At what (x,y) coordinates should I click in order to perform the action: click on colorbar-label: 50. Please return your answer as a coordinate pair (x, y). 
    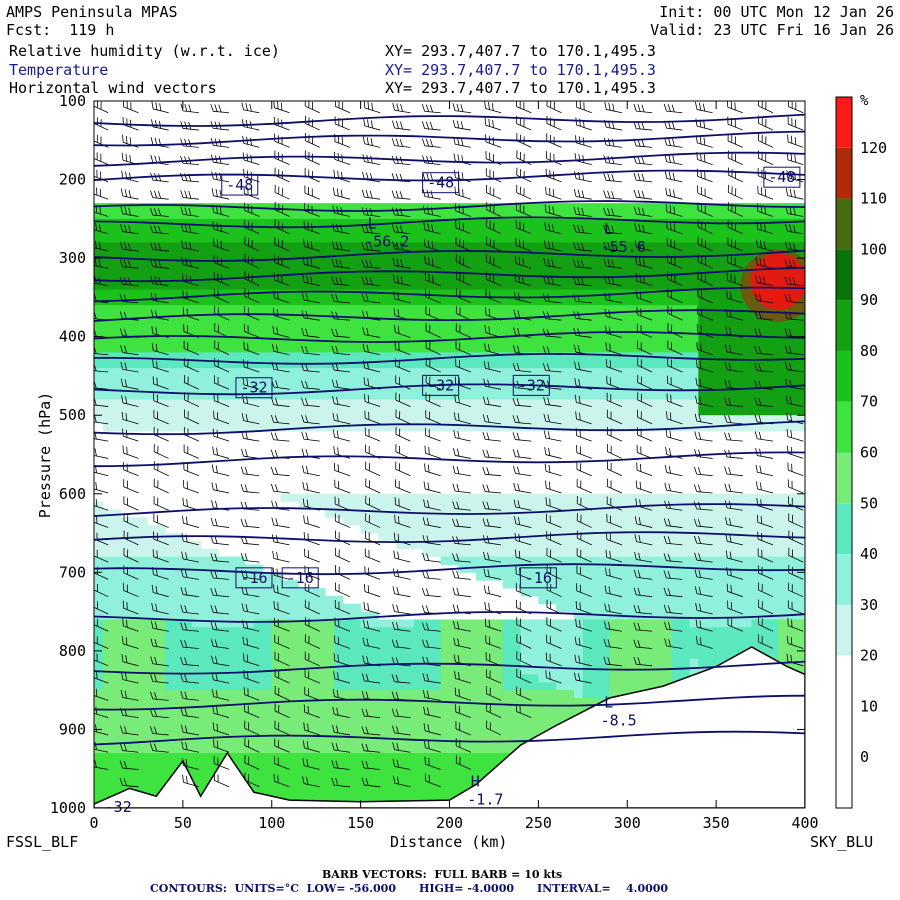
    Looking at the image, I should click on (869, 503).